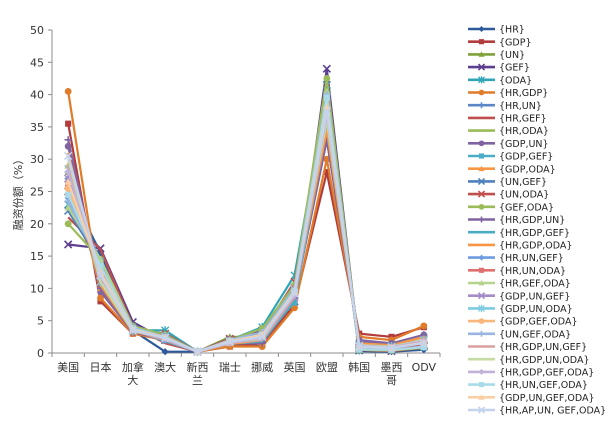 Image resolution: width=613 pixels, height=423 pixels. Describe the element at coordinates (532, 271) in the screenshot. I see `legend-label: {HR,UN,ODA}` at that location.